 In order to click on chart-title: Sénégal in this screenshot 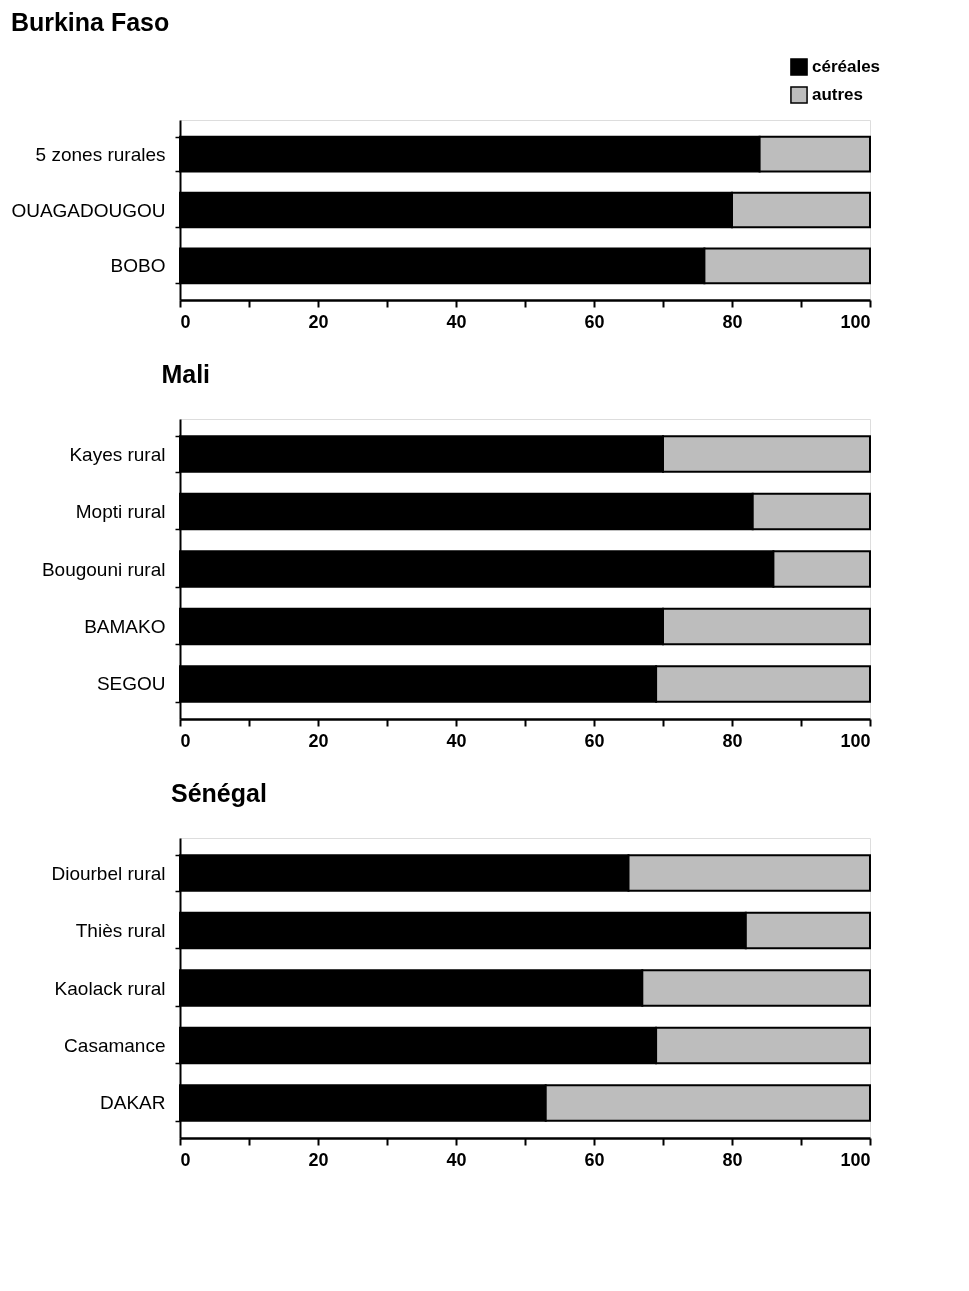, I will do `click(218, 793)`.